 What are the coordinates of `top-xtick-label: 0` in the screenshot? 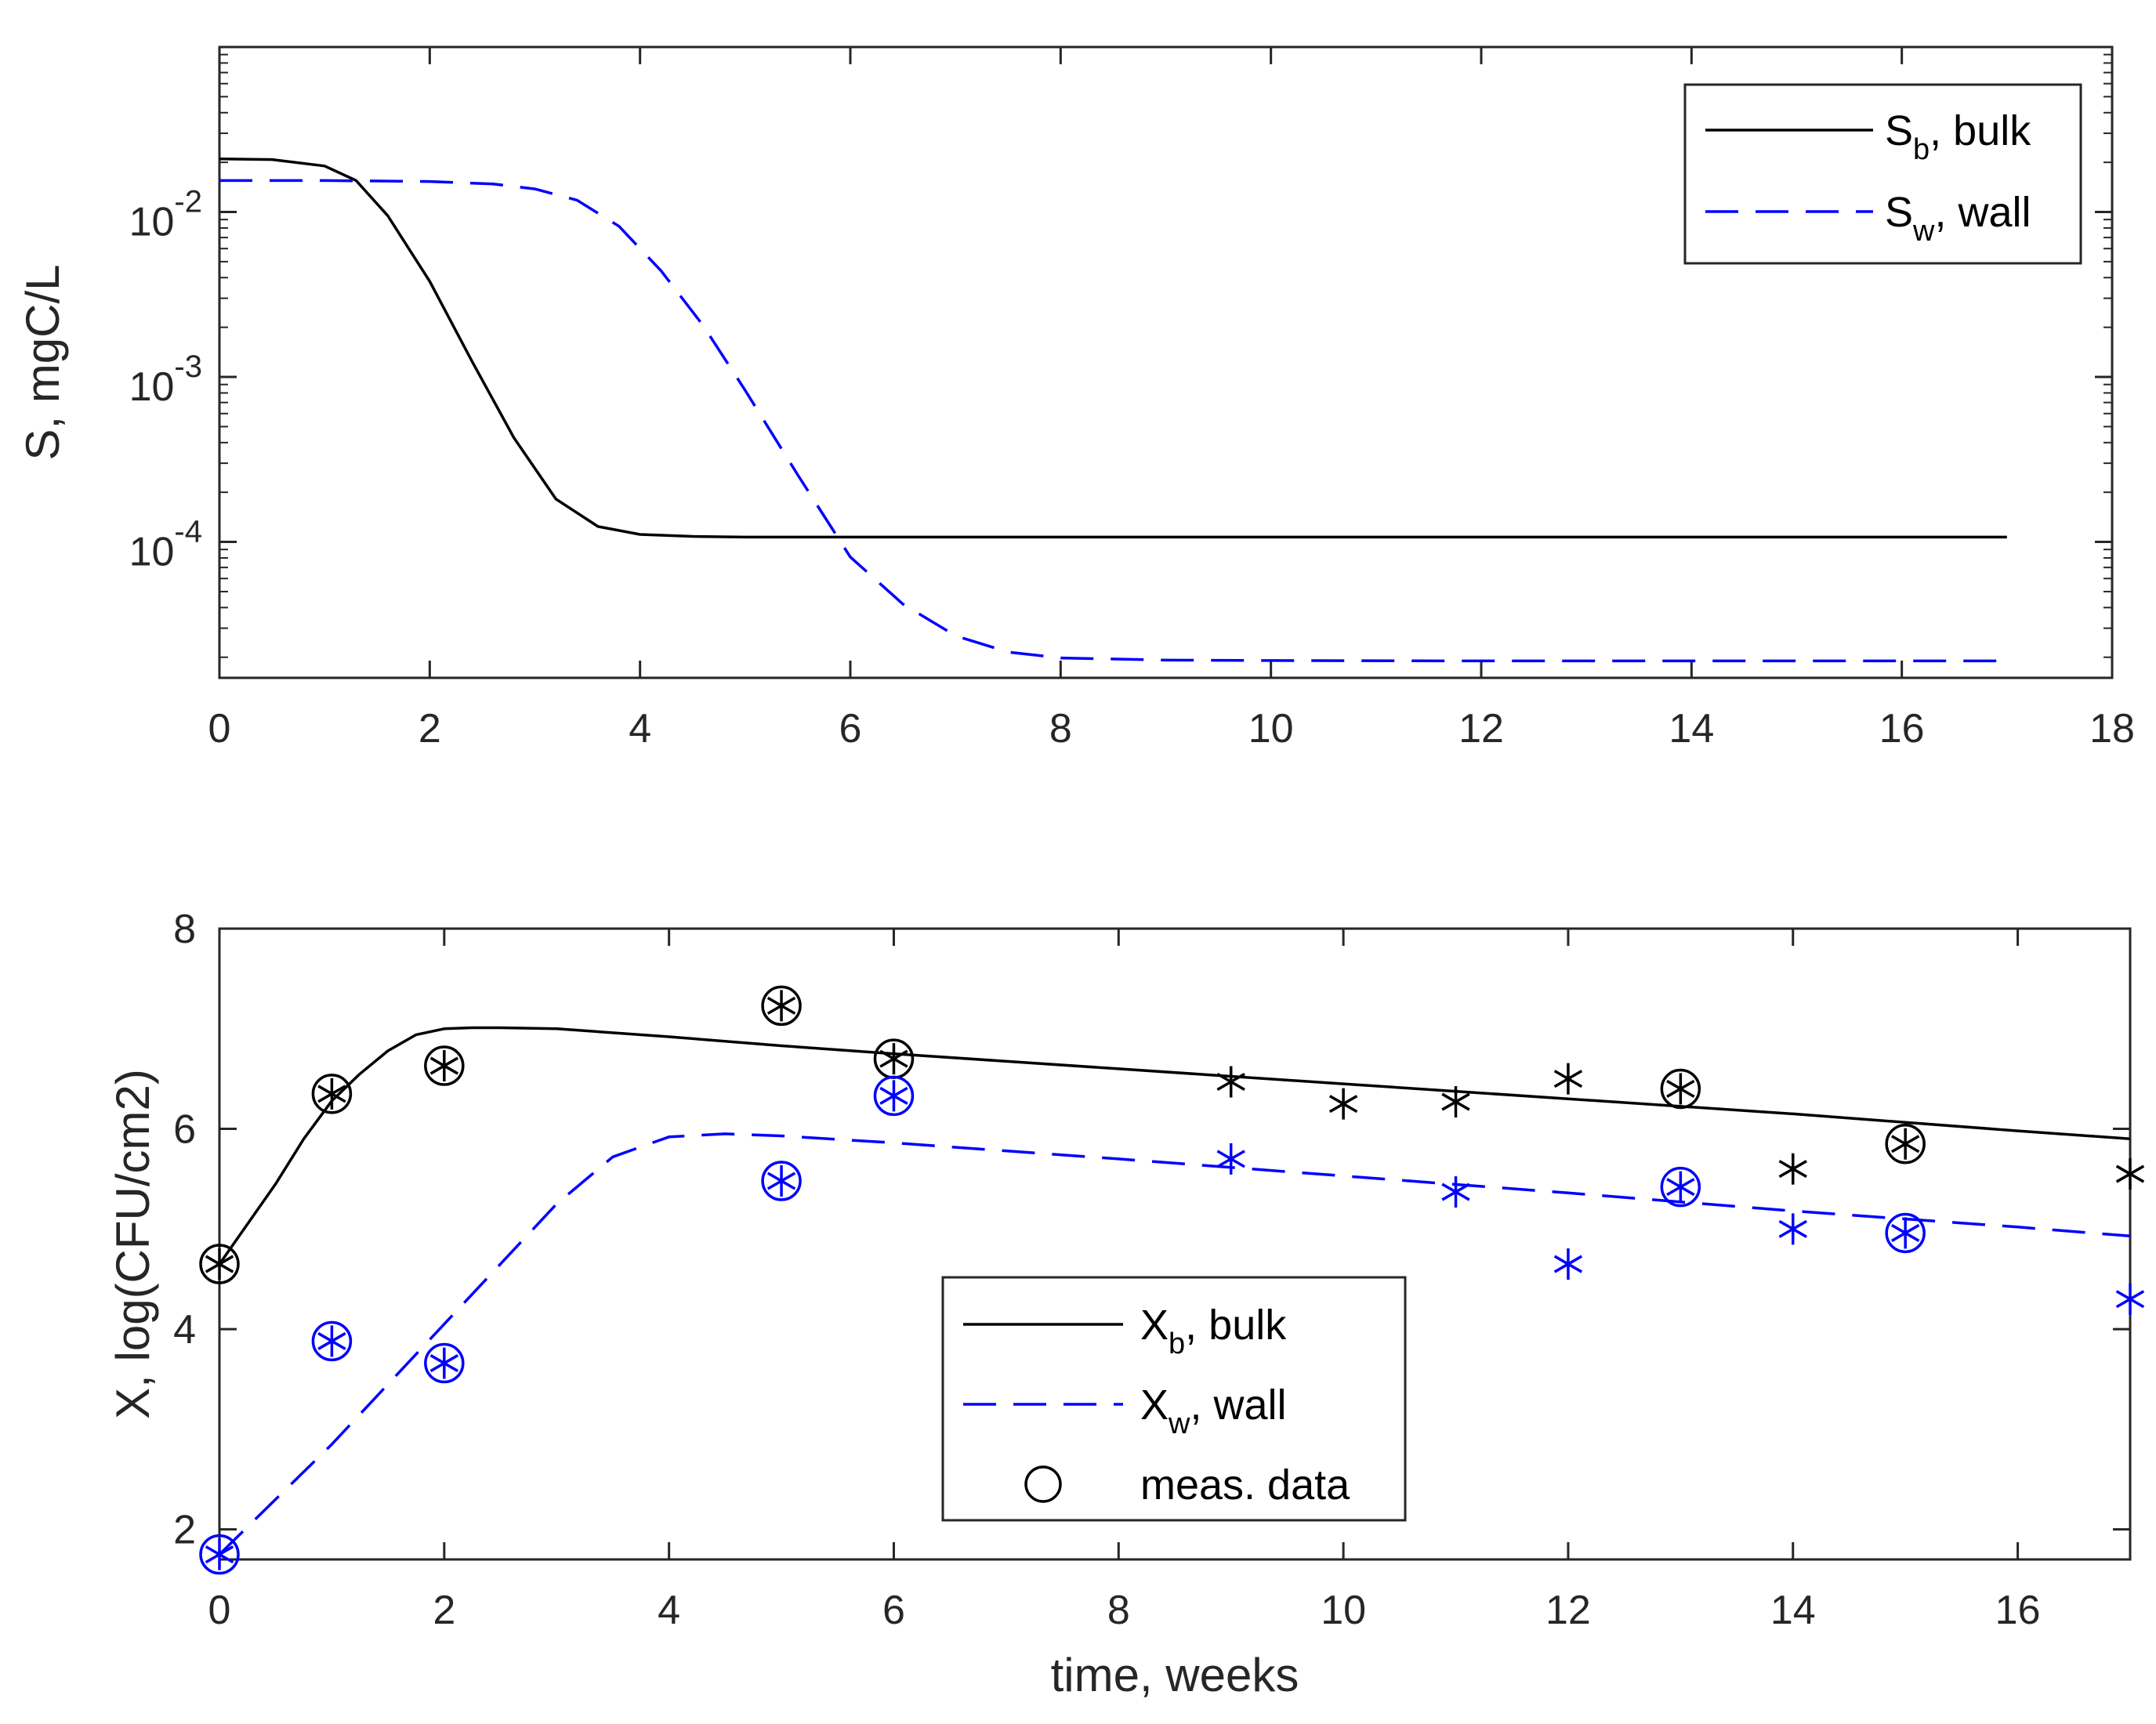 It's located at (219, 729).